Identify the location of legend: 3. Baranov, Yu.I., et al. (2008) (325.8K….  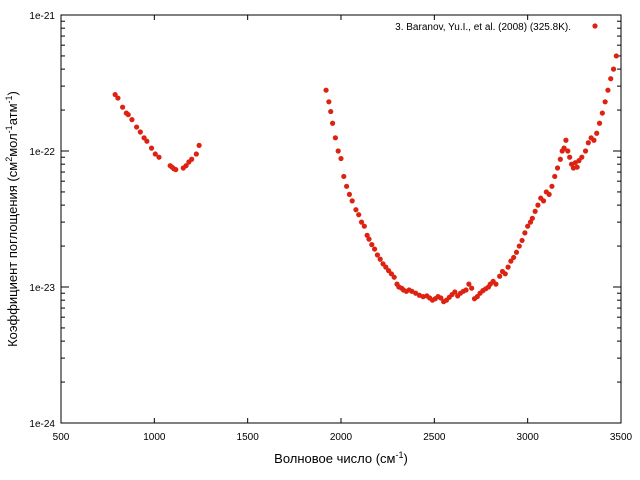
(496, 27).